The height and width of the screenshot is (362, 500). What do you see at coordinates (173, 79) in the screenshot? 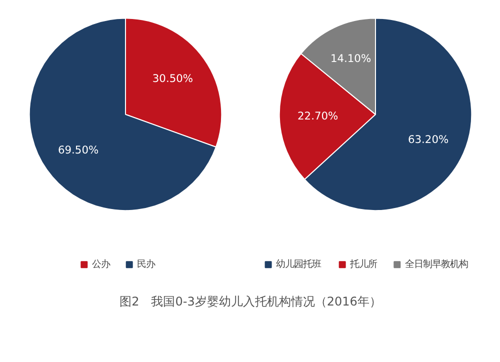
I see `data-label: 30.50%` at bounding box center [173, 79].